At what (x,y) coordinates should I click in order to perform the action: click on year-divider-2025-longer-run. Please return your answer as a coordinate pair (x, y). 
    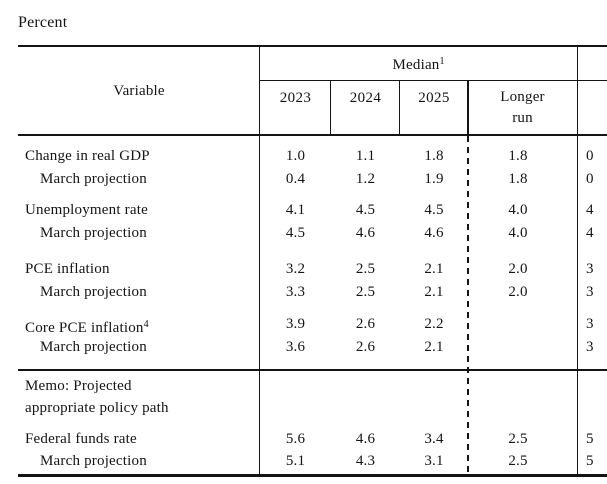
    Looking at the image, I should click on (468, 107).